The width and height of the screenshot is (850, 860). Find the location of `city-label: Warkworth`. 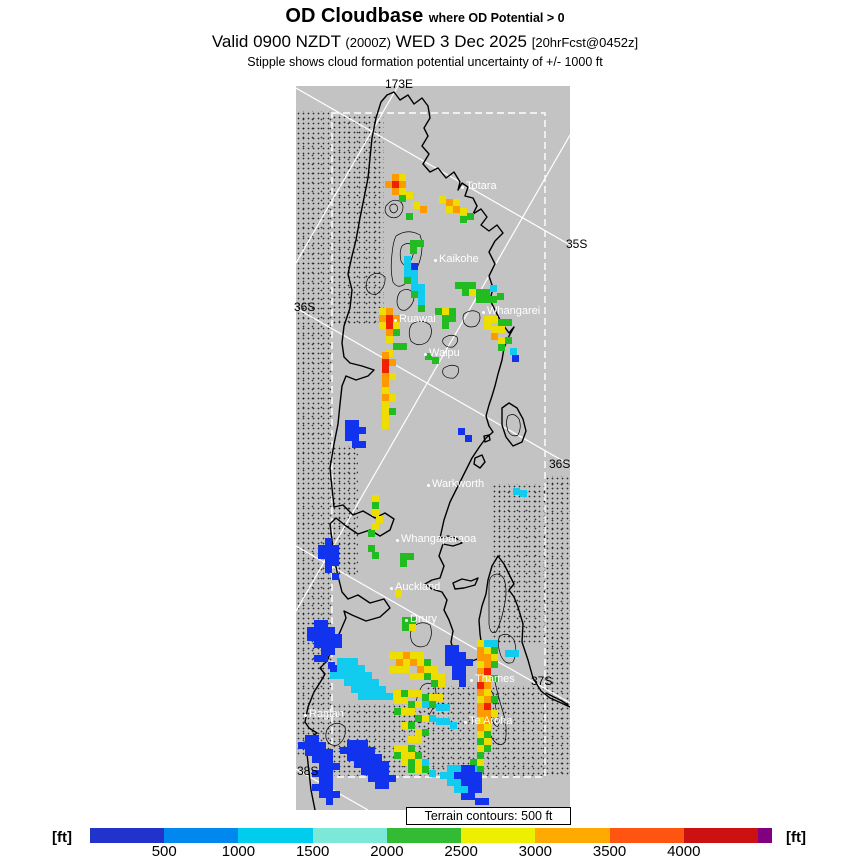

city-label: Warkworth is located at coordinates (458, 484).